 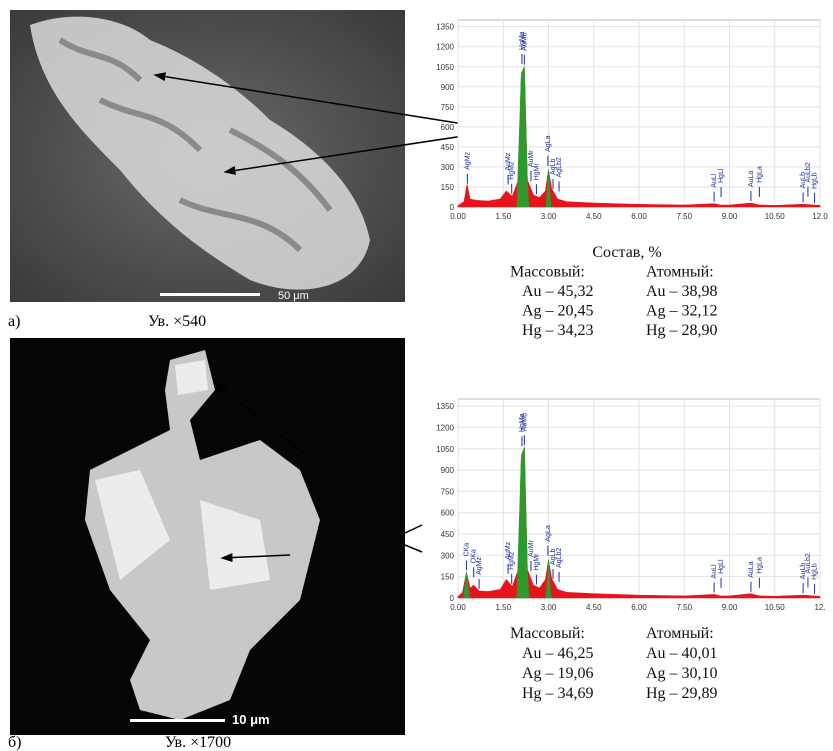 I want to click on x-tick-label: 4.50, so click(x=594, y=607).